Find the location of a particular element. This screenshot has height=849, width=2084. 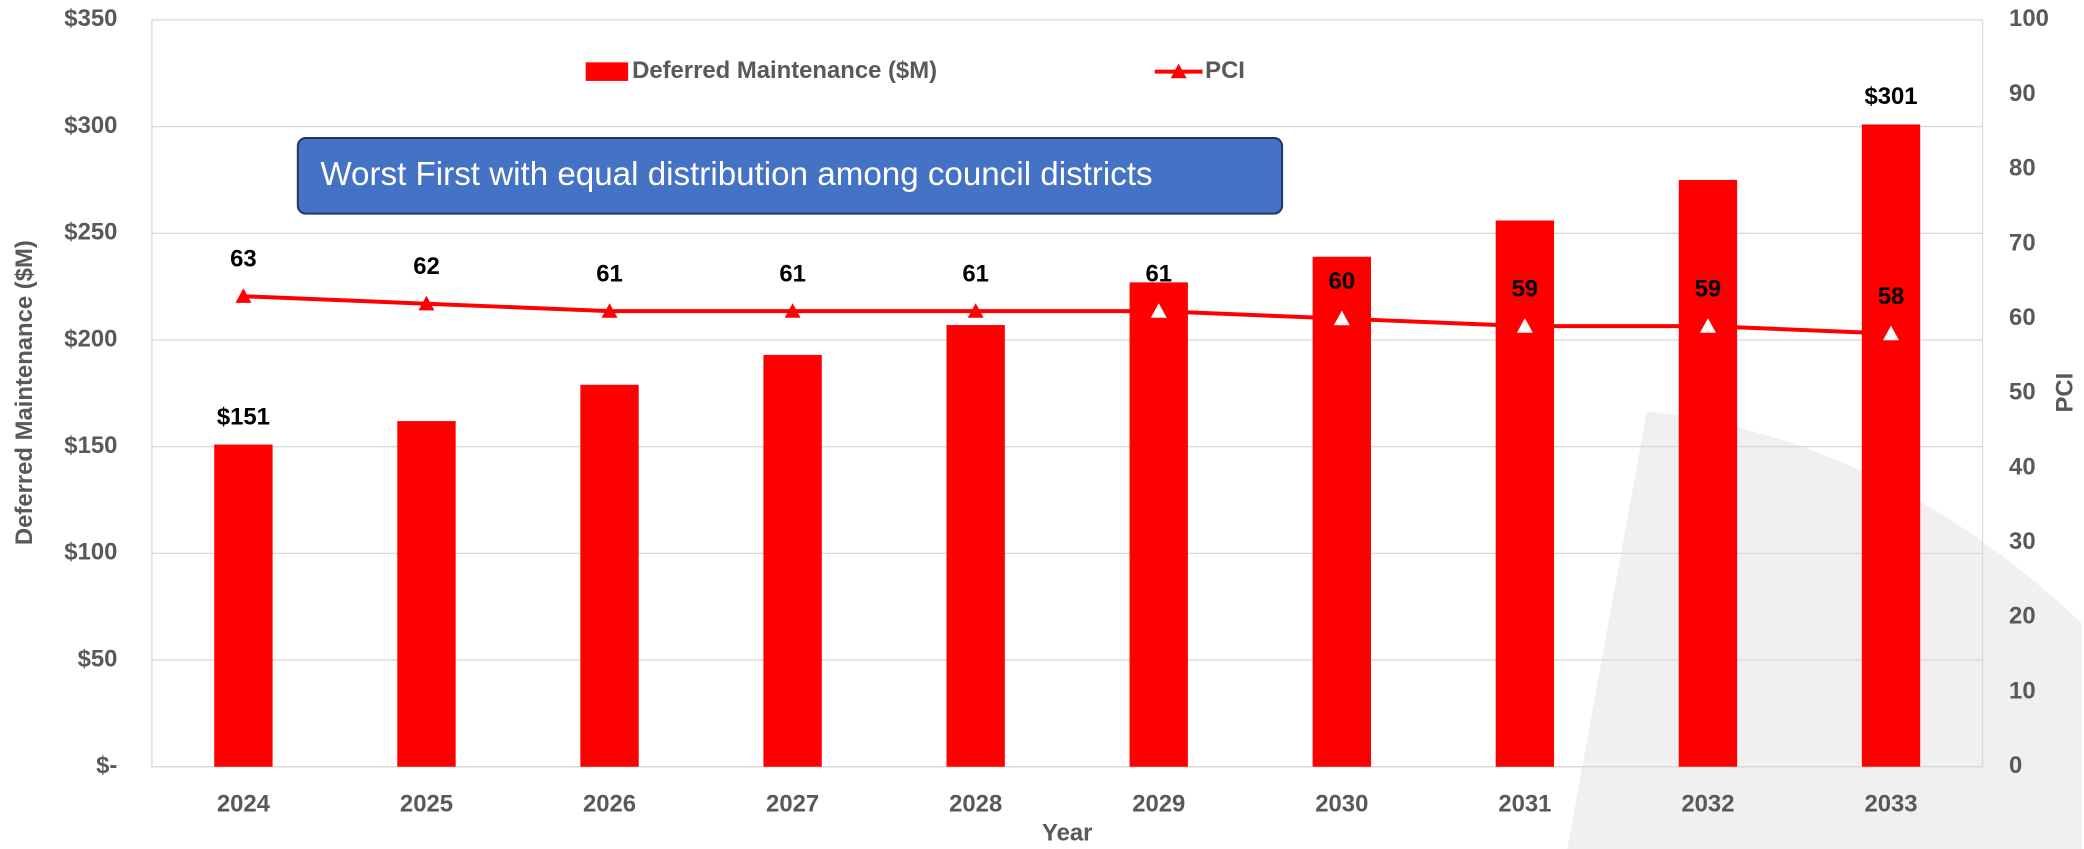

y-tick-label: $150 is located at coordinates (90, 445).